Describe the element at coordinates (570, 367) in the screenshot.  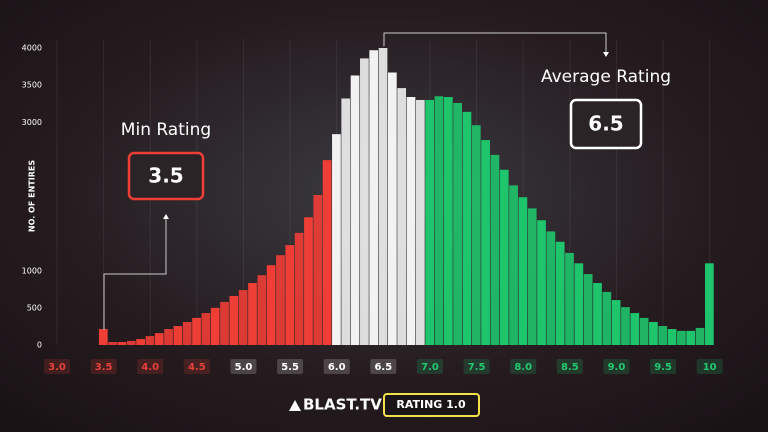
I see `x-tick-label: 8.5` at that location.